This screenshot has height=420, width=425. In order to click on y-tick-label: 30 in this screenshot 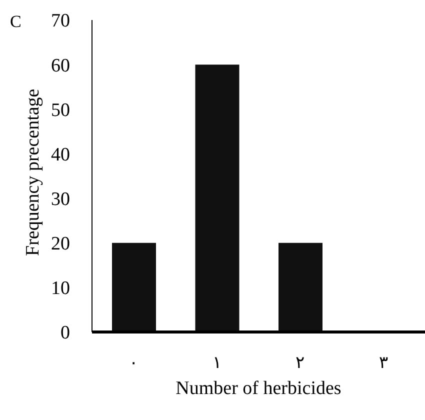, I will do `click(60, 199)`.